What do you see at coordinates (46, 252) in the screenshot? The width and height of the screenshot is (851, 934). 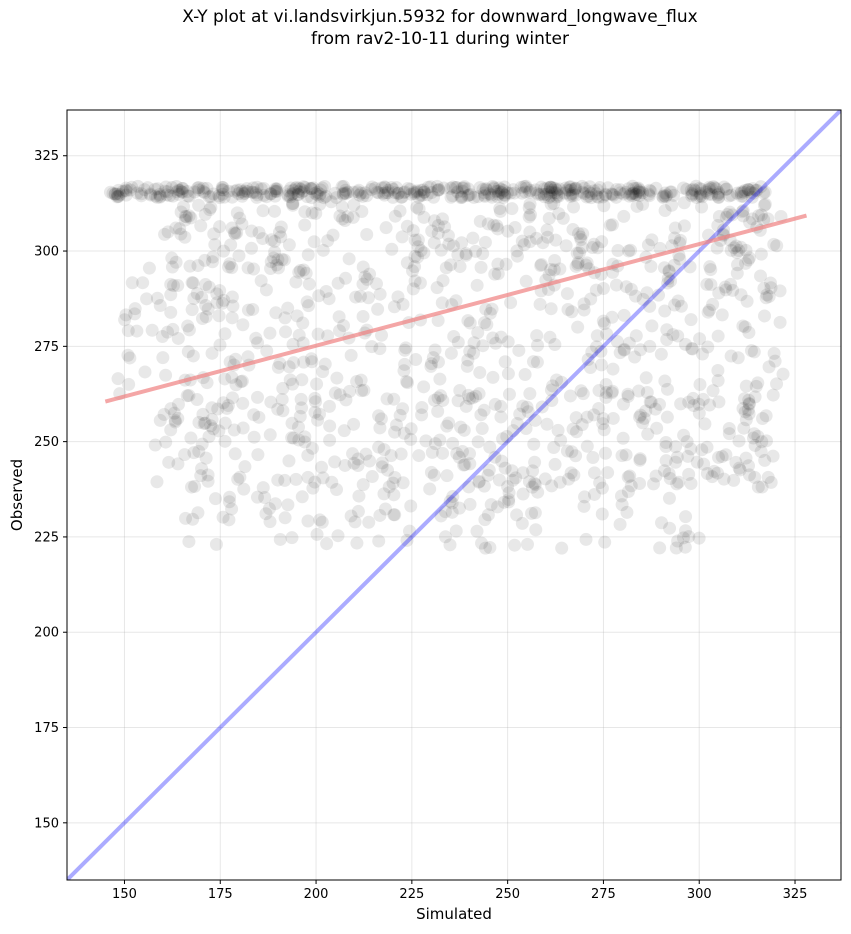 I see `y-tick-label: 300` at bounding box center [46, 252].